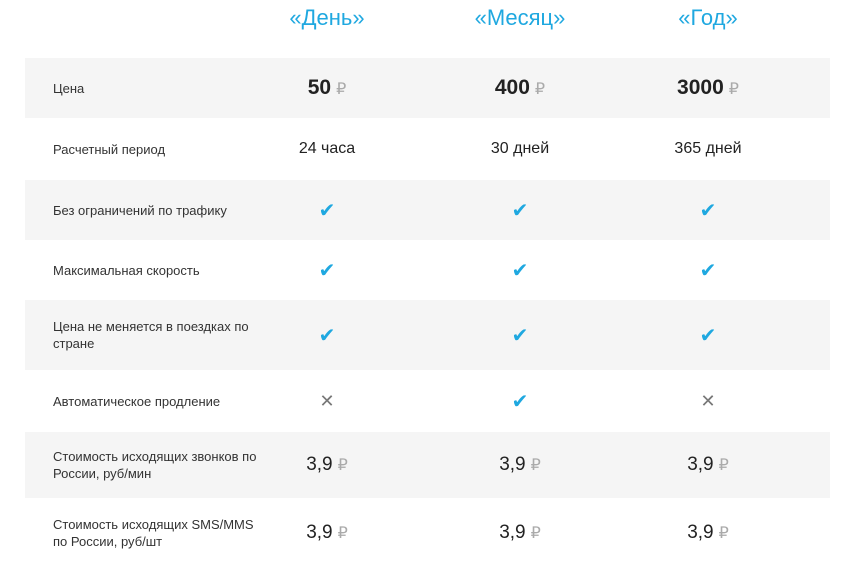  What do you see at coordinates (427, 335) in the screenshot?
I see `table-row: Цена не меняется в поездках по стране ✔ ✔ ✔` at bounding box center [427, 335].